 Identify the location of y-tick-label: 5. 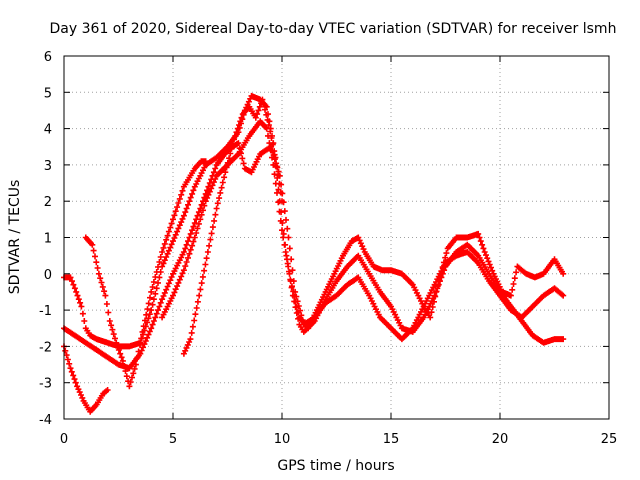
(48, 93).